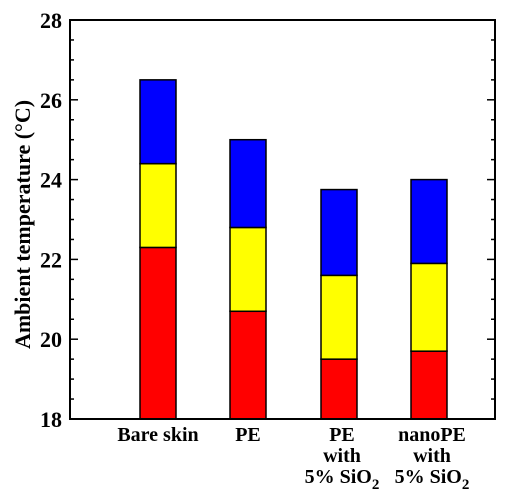 The image size is (510, 498). Describe the element at coordinates (51, 220) in the screenshot. I see `tick-labels-group: 18 20 22 24 26 28` at that location.